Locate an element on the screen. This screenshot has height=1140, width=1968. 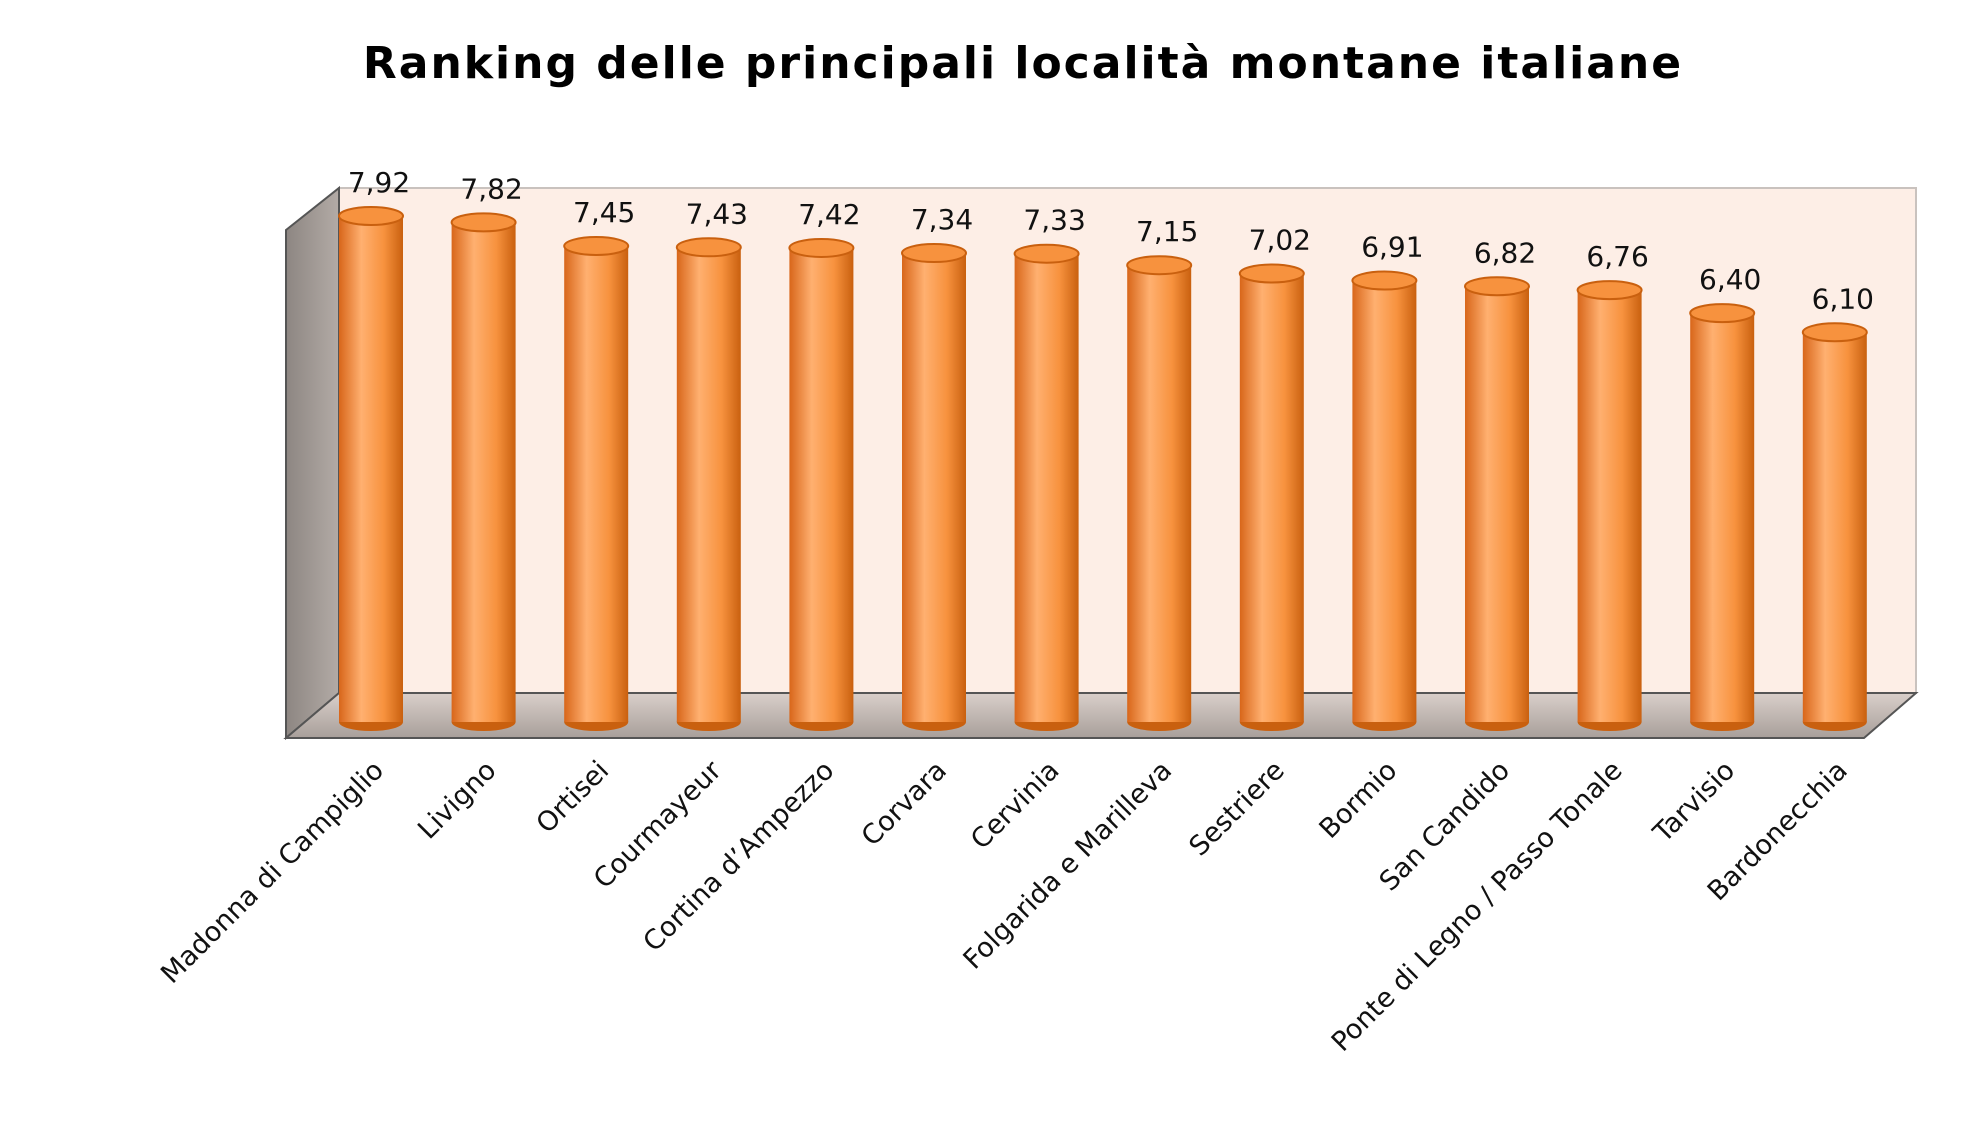
x-tick-label: Tarvisio is located at coordinates (1694, 802).